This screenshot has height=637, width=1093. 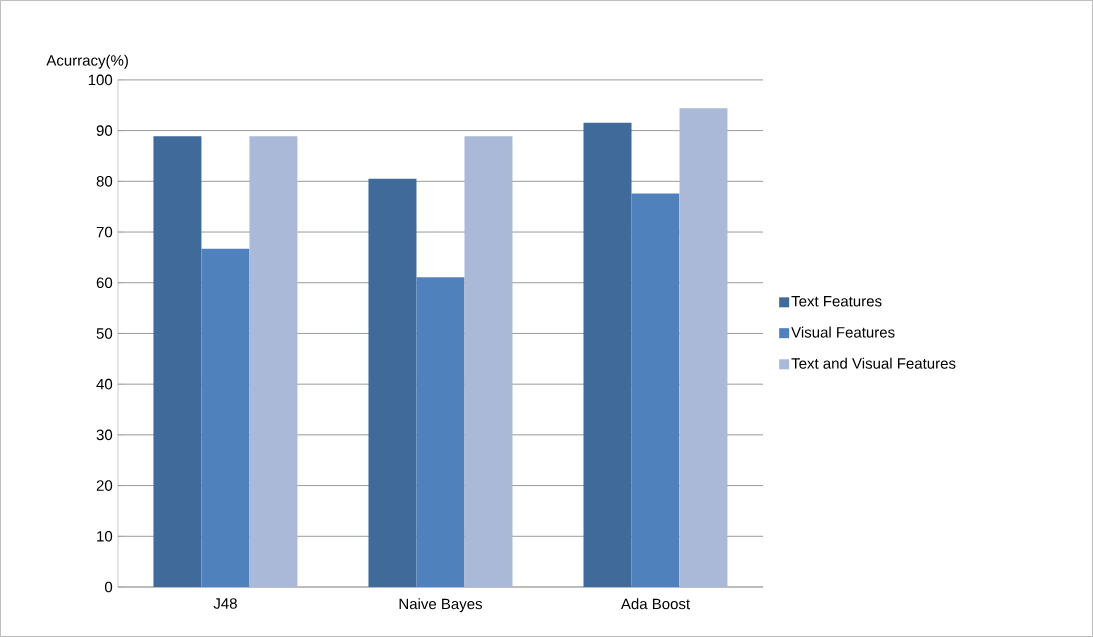 What do you see at coordinates (104, 384) in the screenshot?
I see `y-tick-label: 40` at bounding box center [104, 384].